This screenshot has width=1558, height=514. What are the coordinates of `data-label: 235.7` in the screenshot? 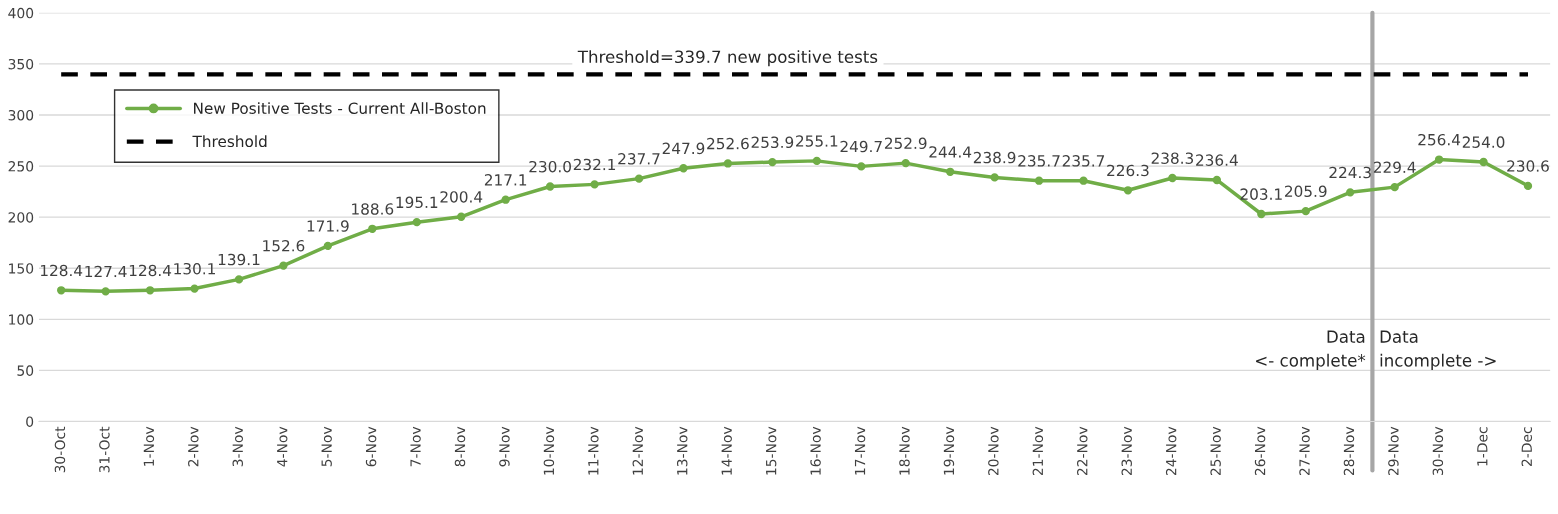 It's located at (1083, 161).